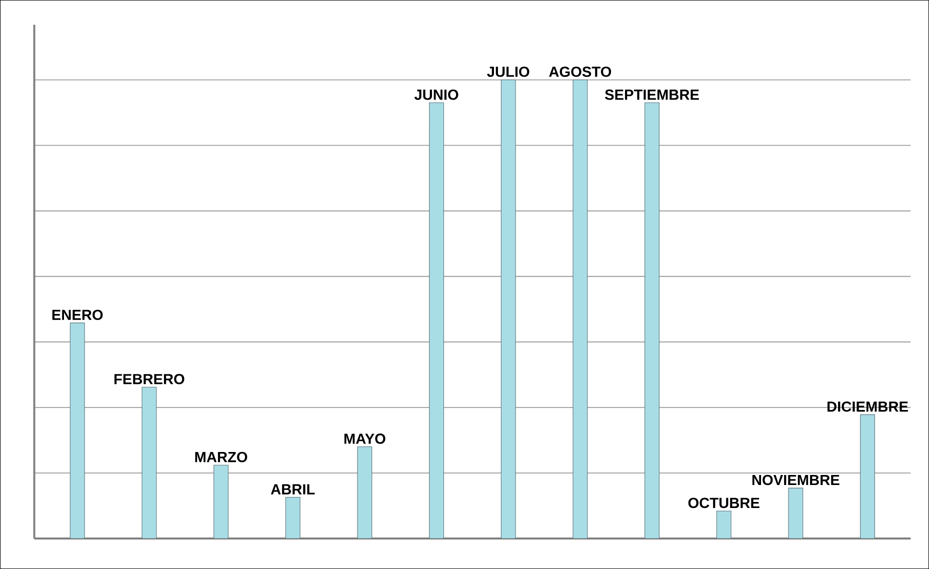 This screenshot has height=569, width=929. What do you see at coordinates (508, 71) in the screenshot?
I see `x-tick-label: JULIO` at bounding box center [508, 71].